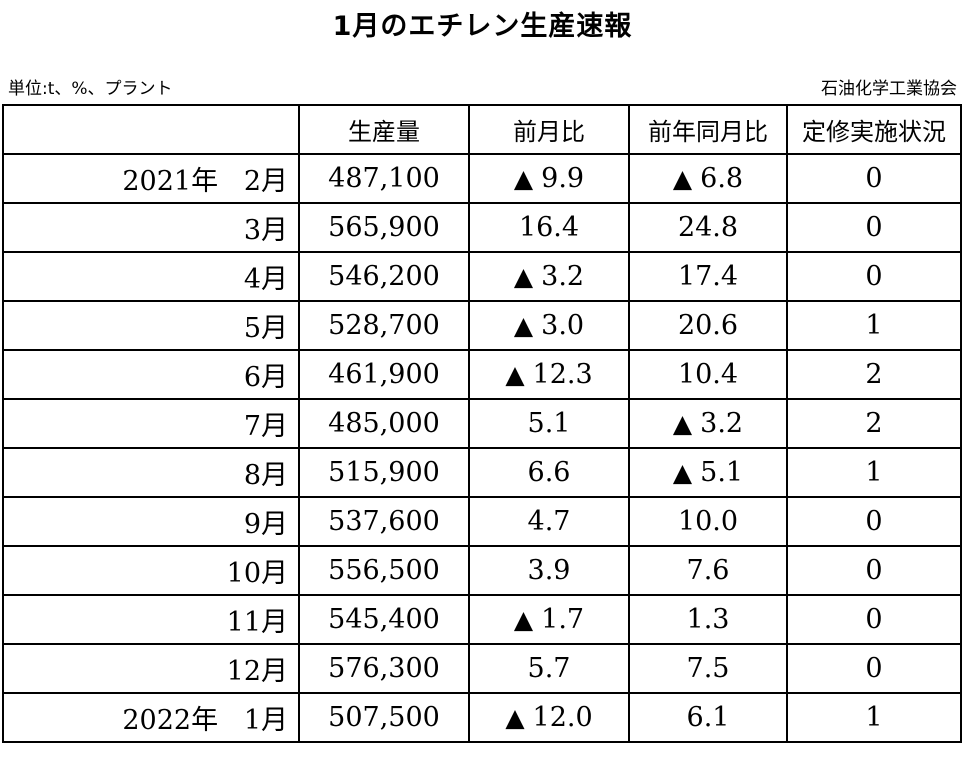 The height and width of the screenshot is (769, 965). Describe the element at coordinates (482, 227) in the screenshot. I see `table-row: 3月 565,900 16.4 24.8 0` at that location.